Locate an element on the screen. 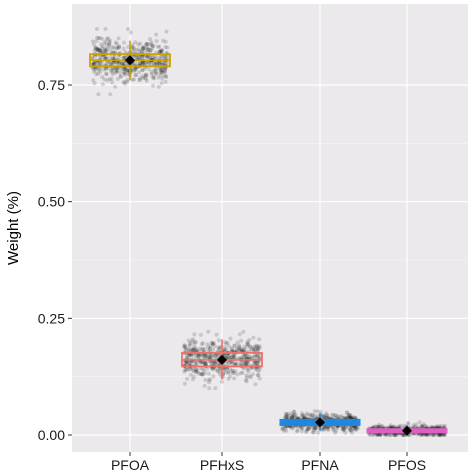  x-tick-label: PFHxS is located at coordinates (222, 465).